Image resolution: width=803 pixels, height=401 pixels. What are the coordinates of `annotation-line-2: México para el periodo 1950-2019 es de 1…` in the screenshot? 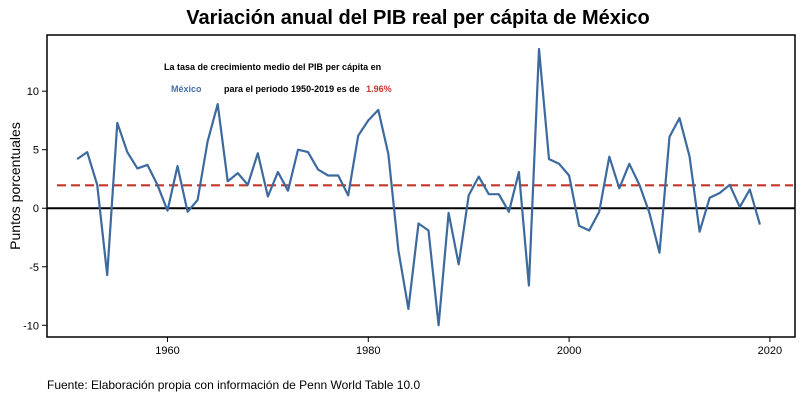 It's located at (281, 89).